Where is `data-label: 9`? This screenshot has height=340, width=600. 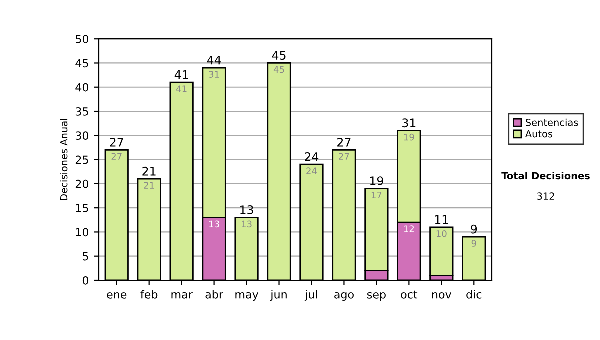
data-label: 9 is located at coordinates (474, 243).